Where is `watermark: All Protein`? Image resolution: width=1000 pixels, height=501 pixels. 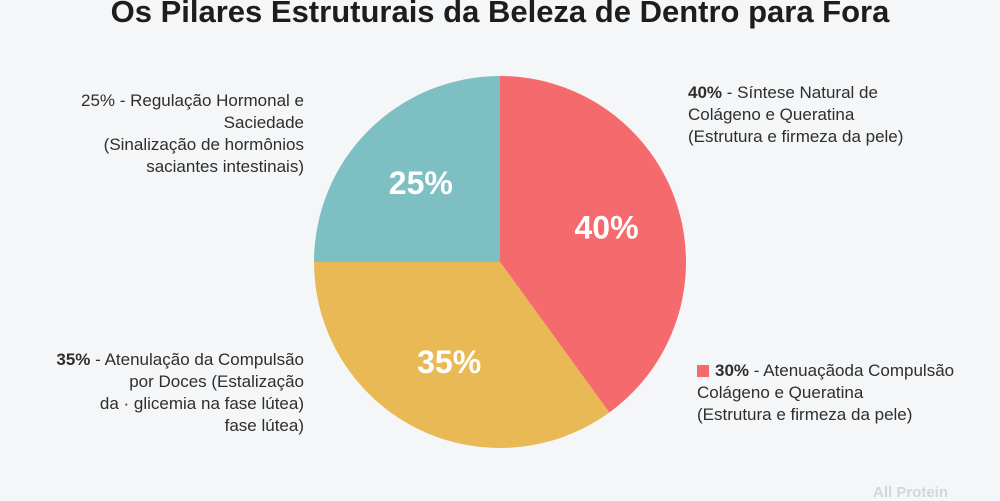 watermark: All Protein is located at coordinates (911, 492).